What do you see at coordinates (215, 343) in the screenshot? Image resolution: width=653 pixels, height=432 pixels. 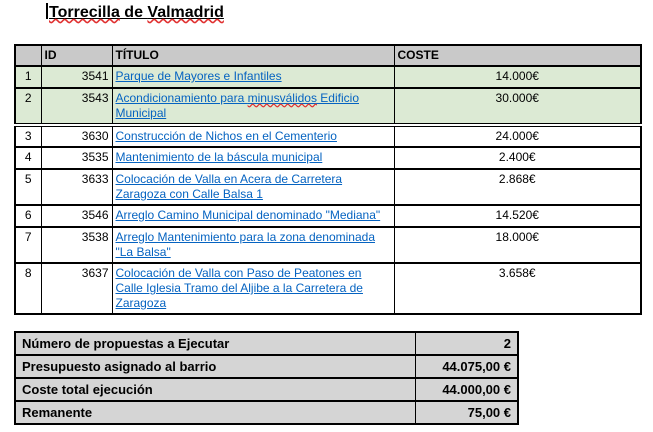 I see `summary-label: Número de propuestas a Ejecutar` at bounding box center [215, 343].